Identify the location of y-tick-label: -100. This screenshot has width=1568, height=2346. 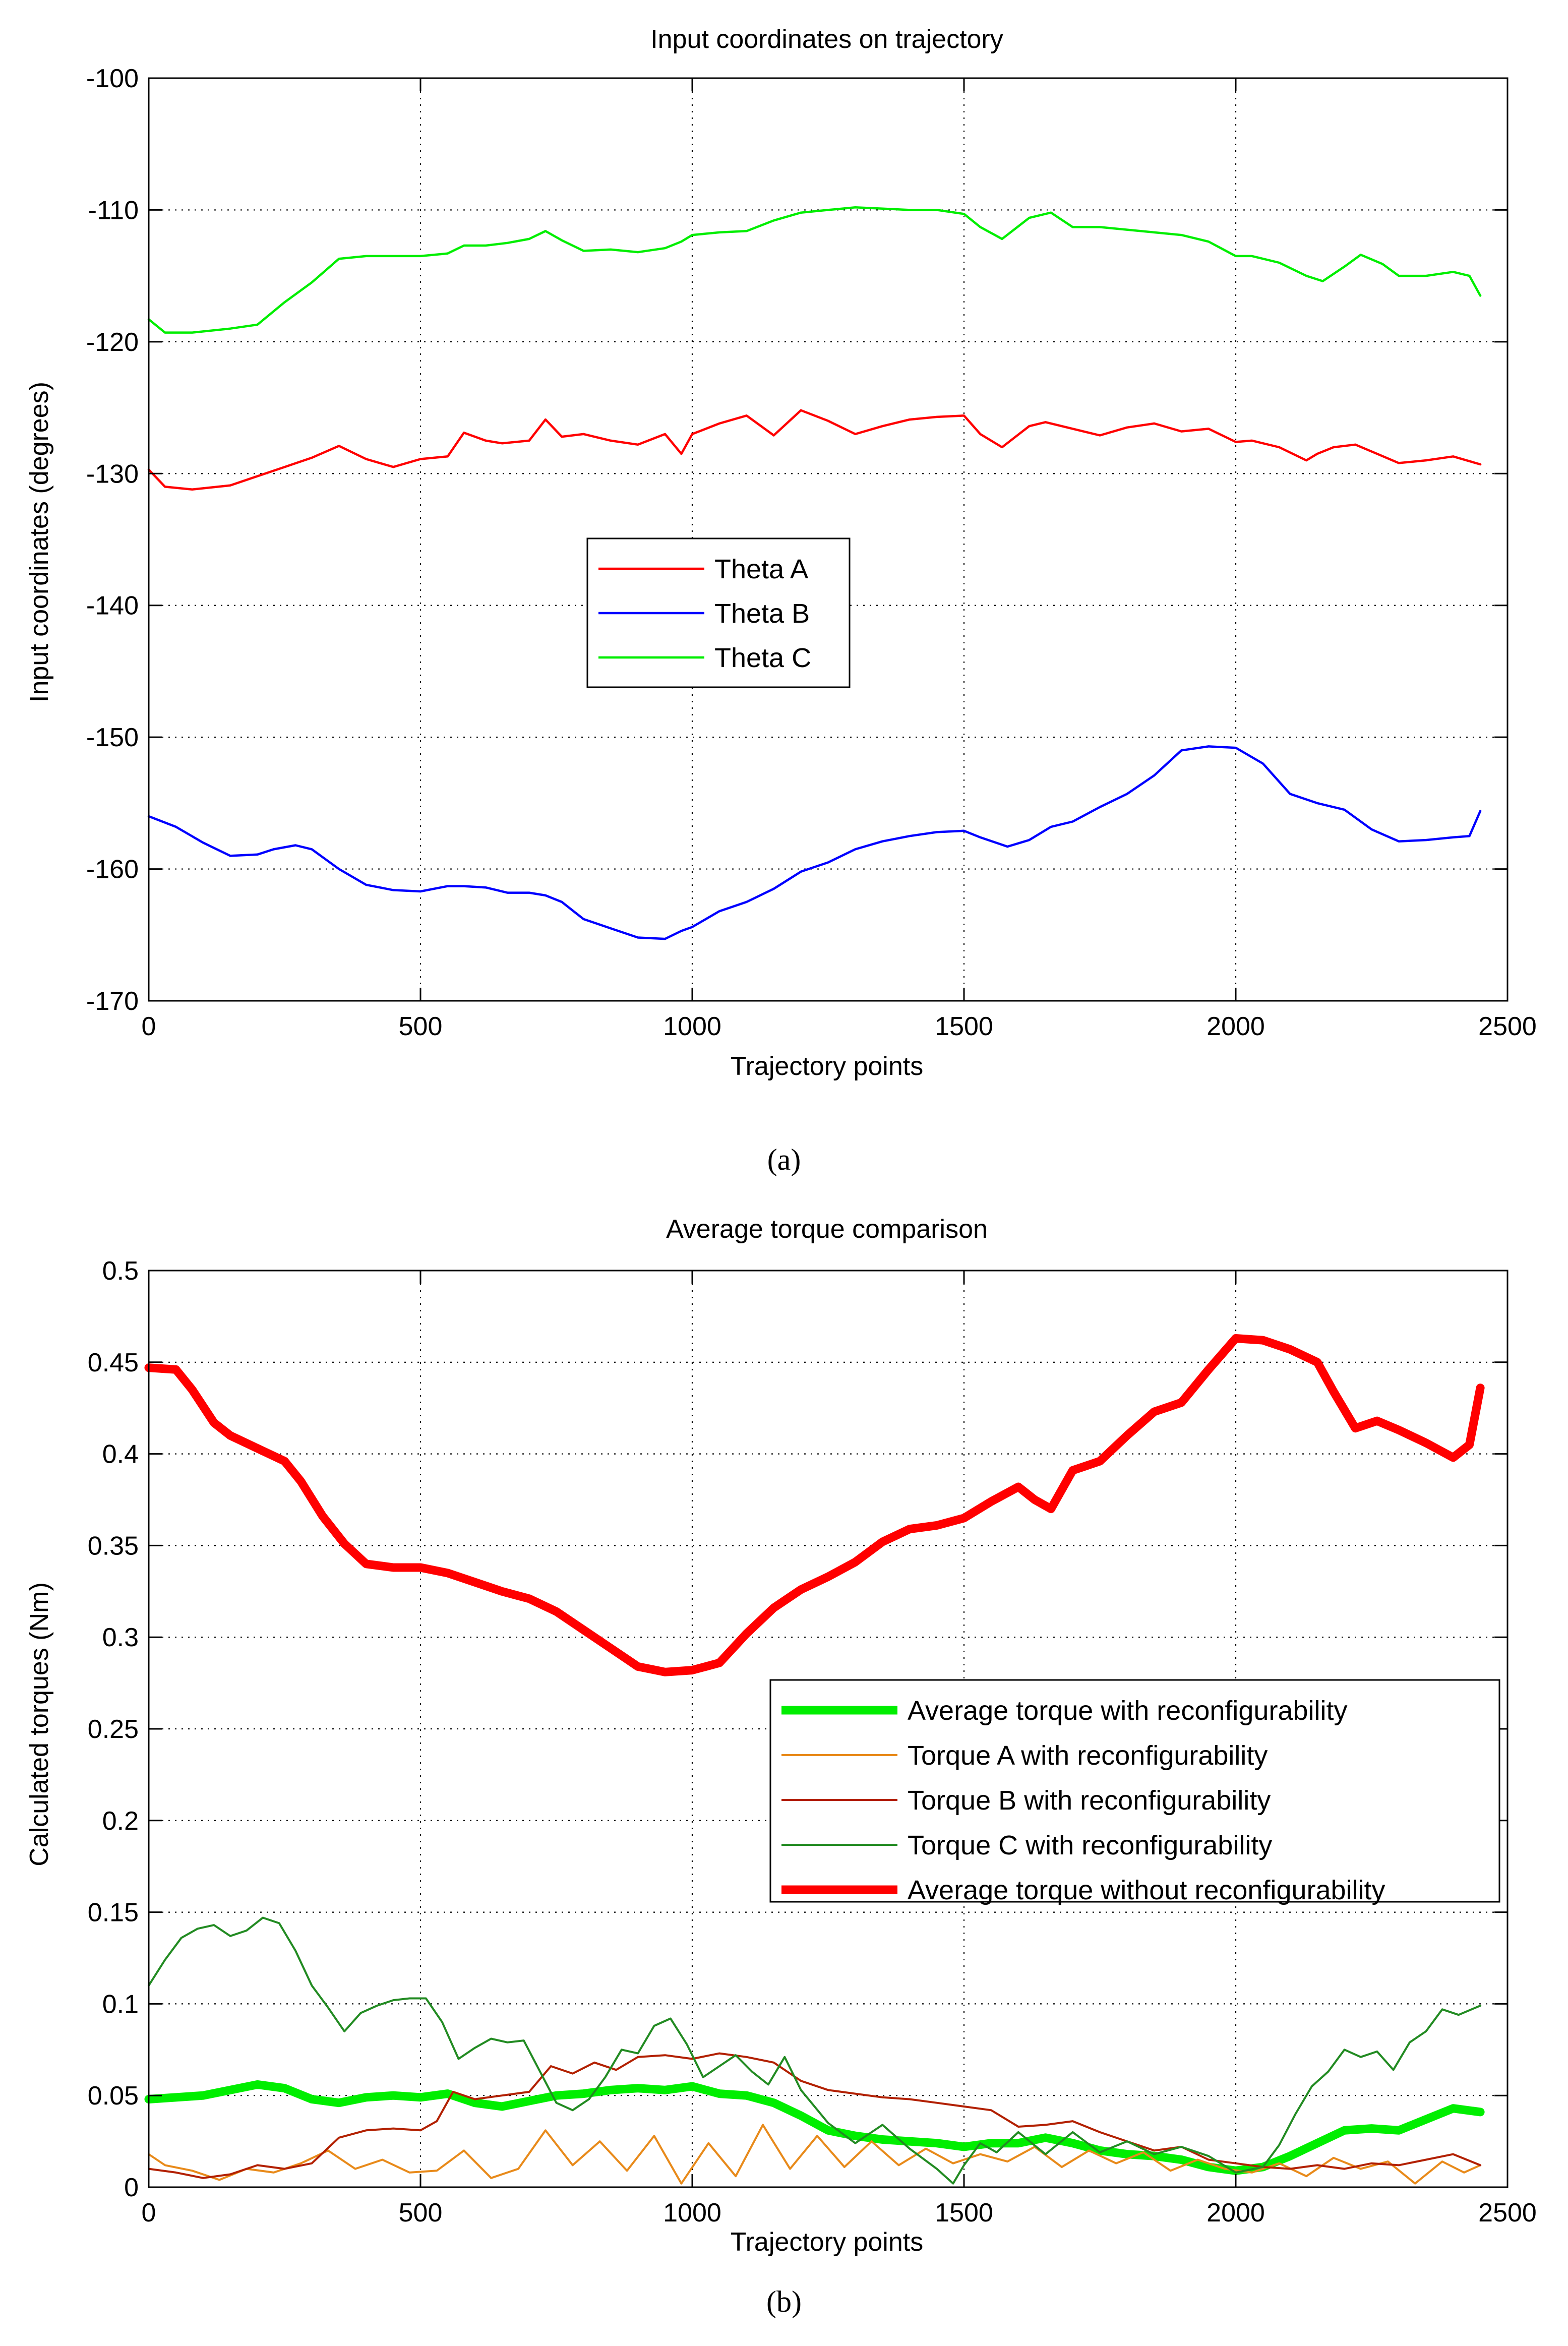
(112, 78).